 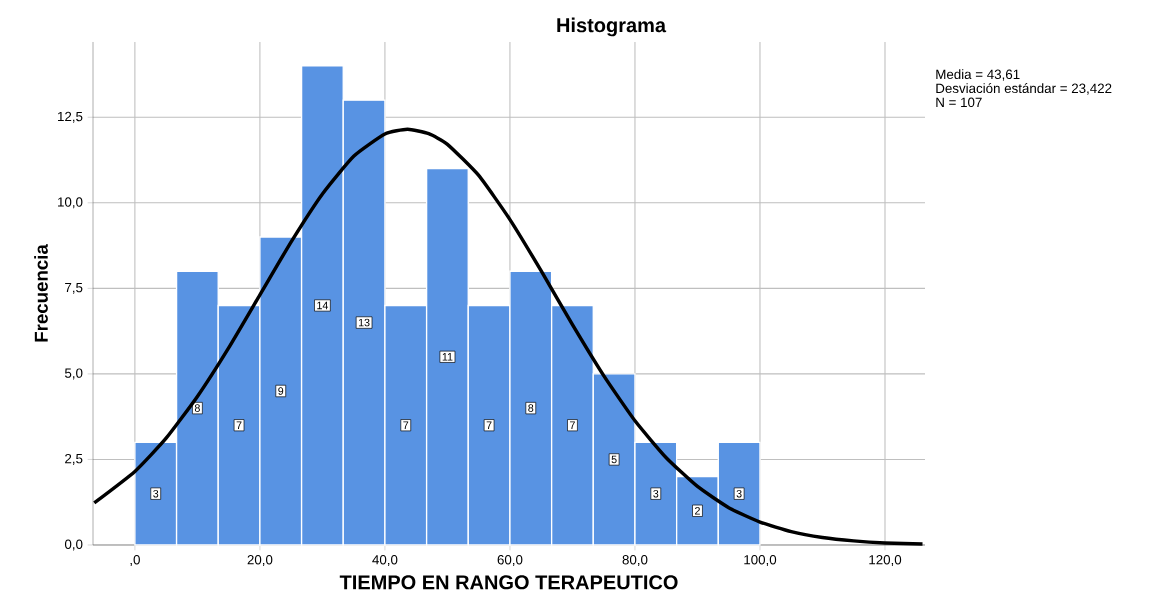 I want to click on x-tick-label: 120,0, so click(x=885, y=561).